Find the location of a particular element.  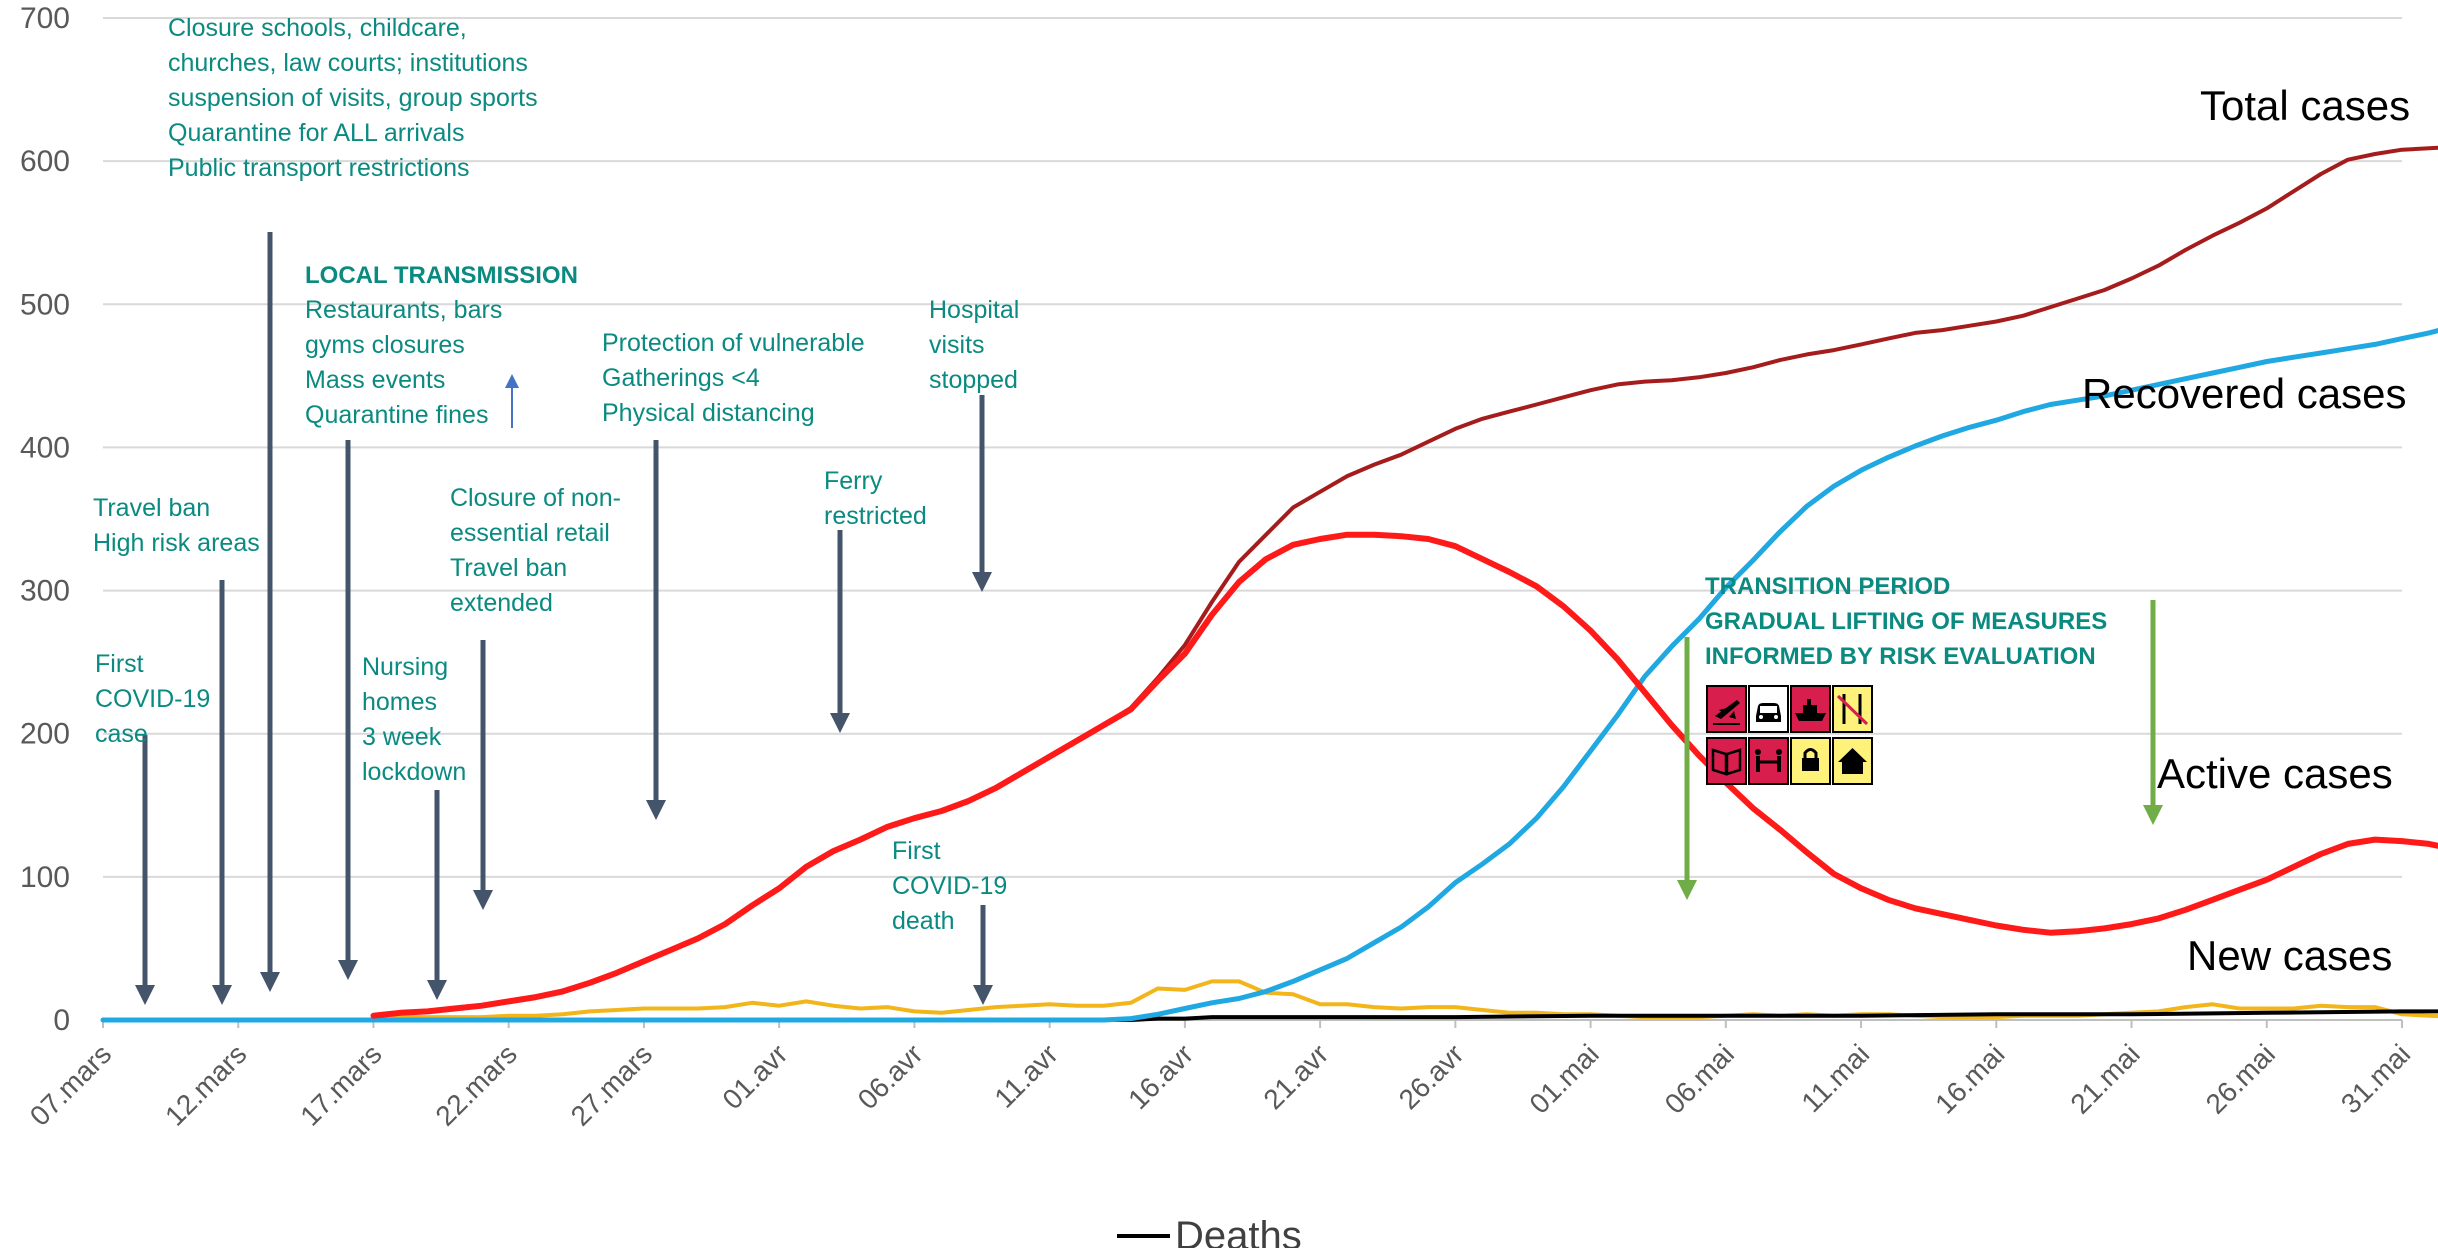

annotation-line: Ferry is located at coordinates (853, 481).